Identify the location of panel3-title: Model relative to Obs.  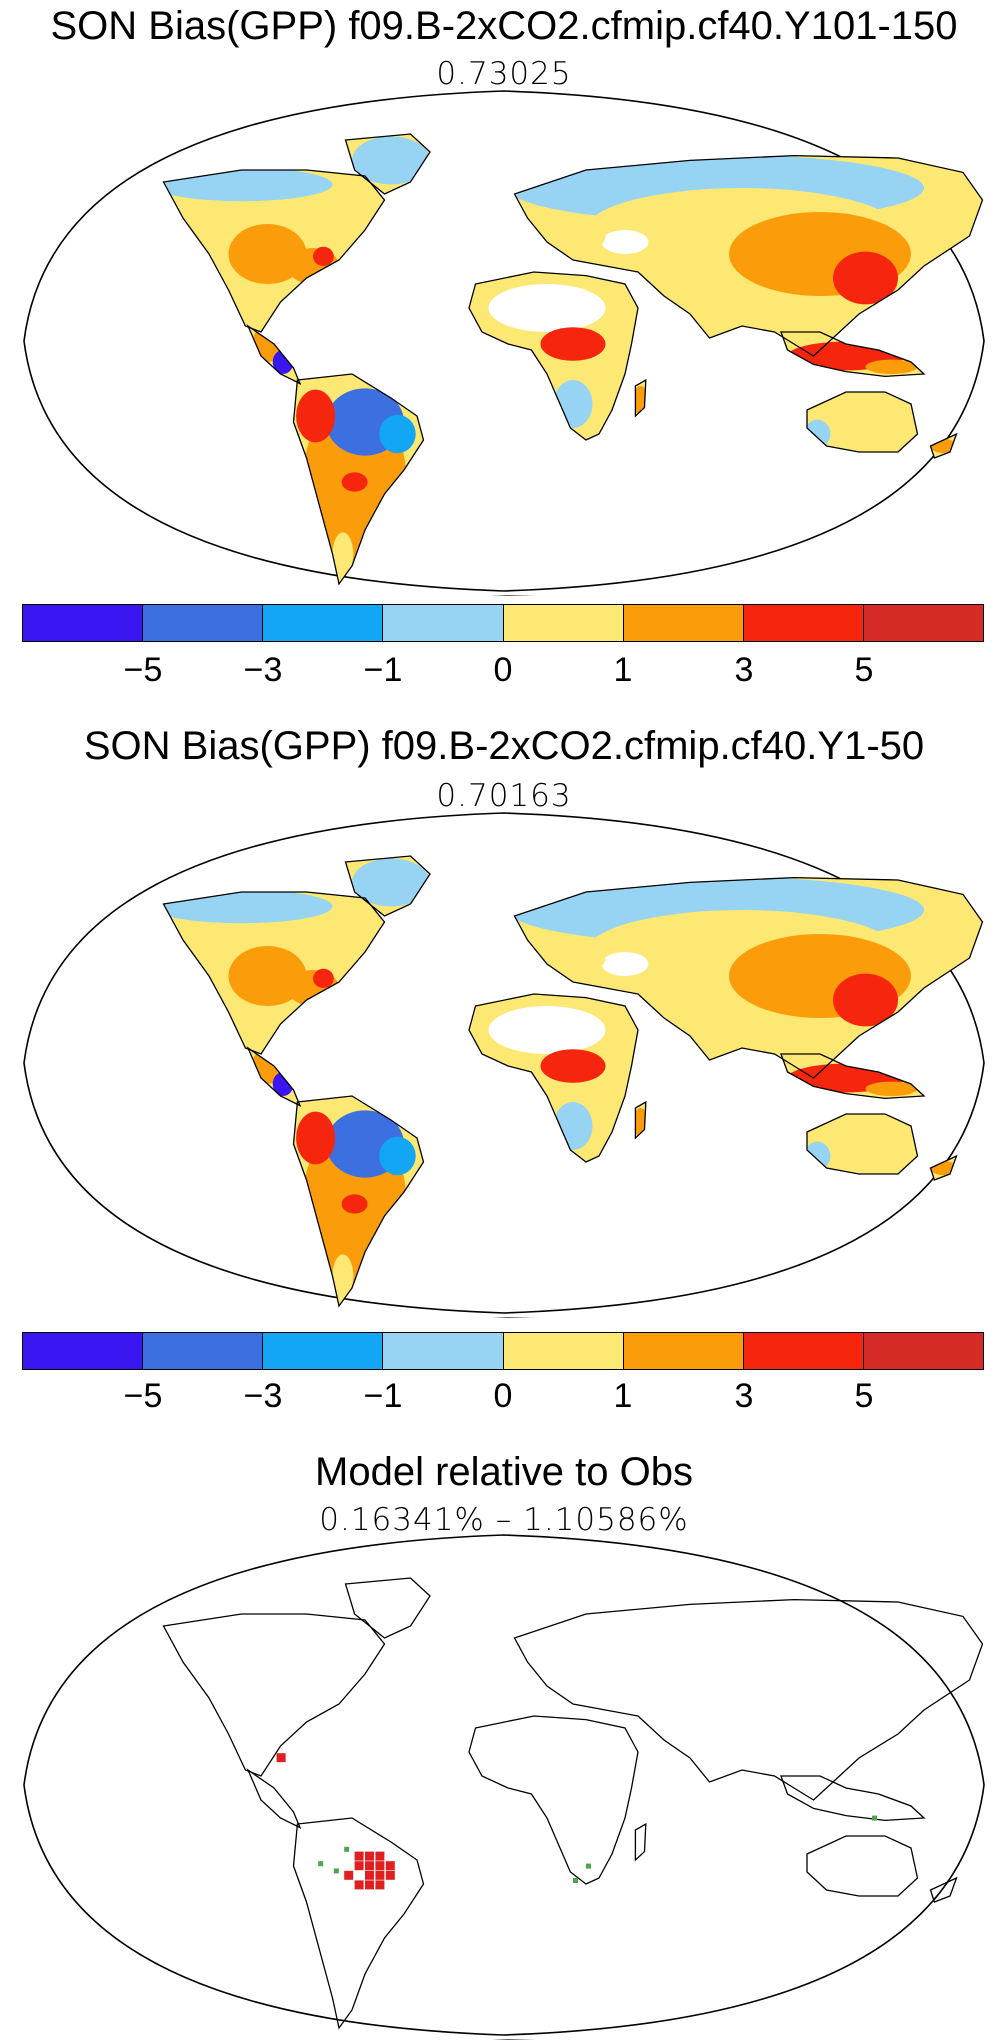
(504, 1472).